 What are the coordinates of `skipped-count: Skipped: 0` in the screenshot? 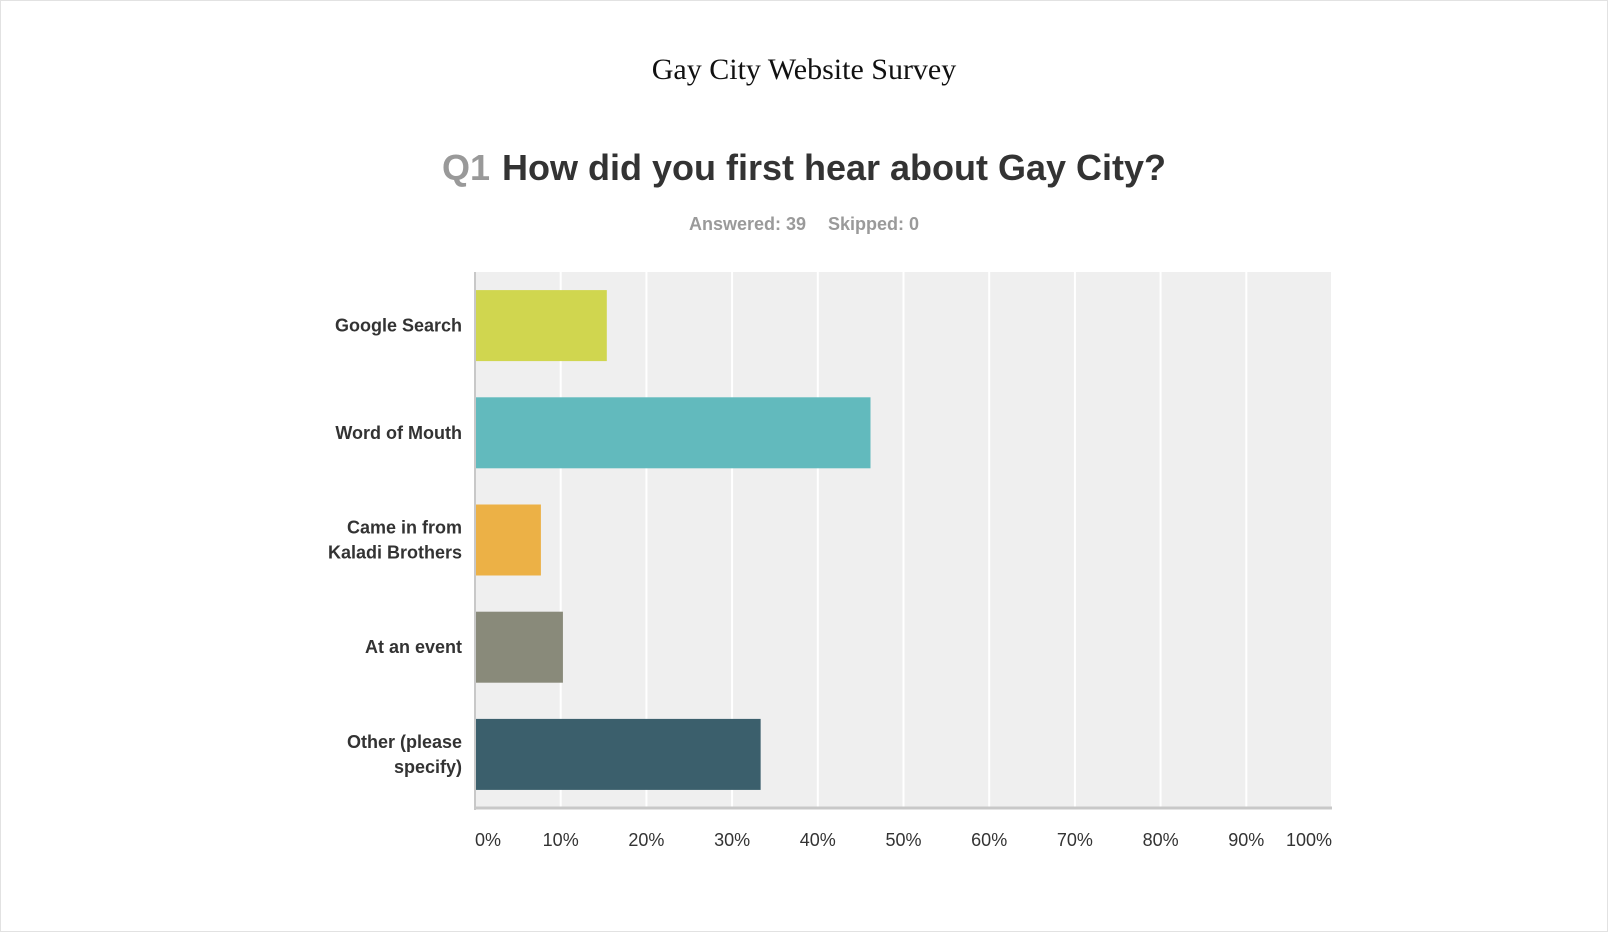 It's located at (874, 224).